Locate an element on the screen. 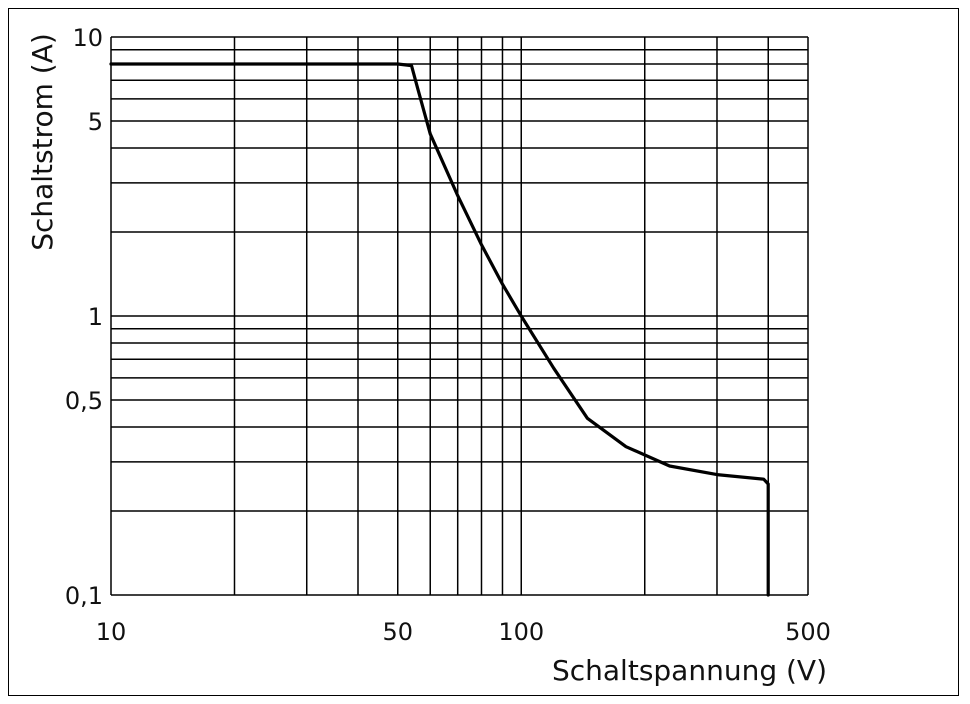 This screenshot has width=970, height=704. y-tick-label: 10 is located at coordinates (87, 38).